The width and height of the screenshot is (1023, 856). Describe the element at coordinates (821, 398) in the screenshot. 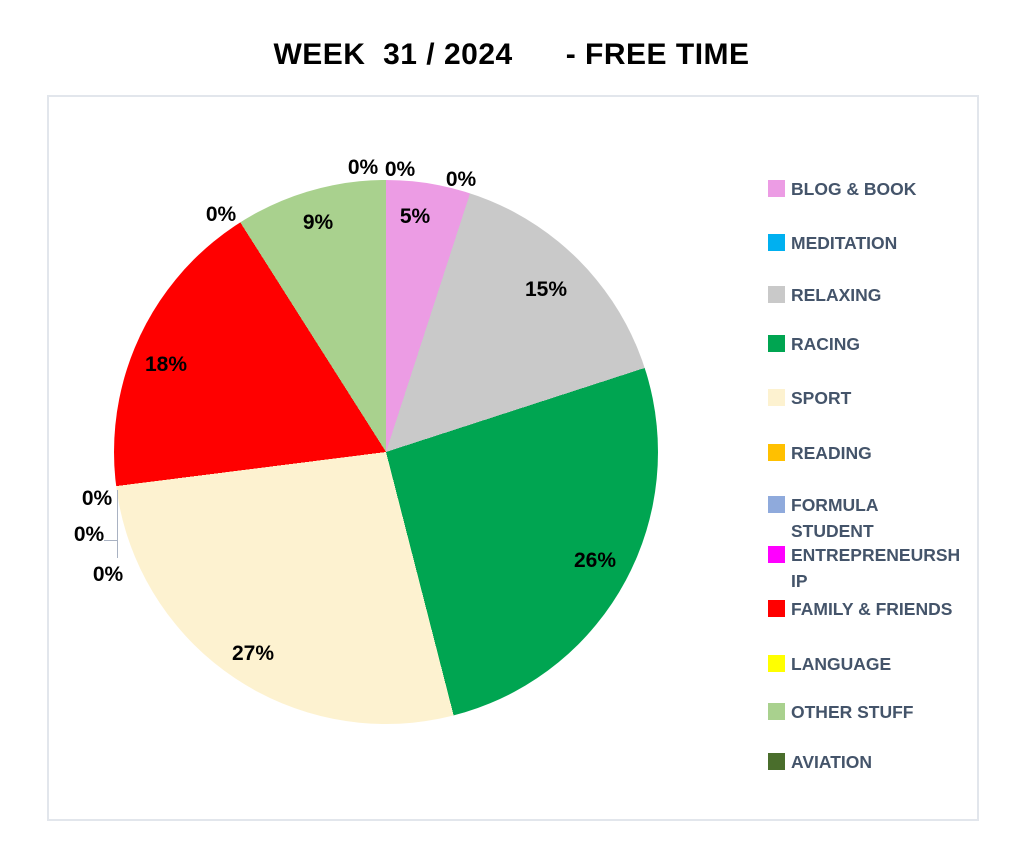

I see `legend-item-label: SPORT` at that location.